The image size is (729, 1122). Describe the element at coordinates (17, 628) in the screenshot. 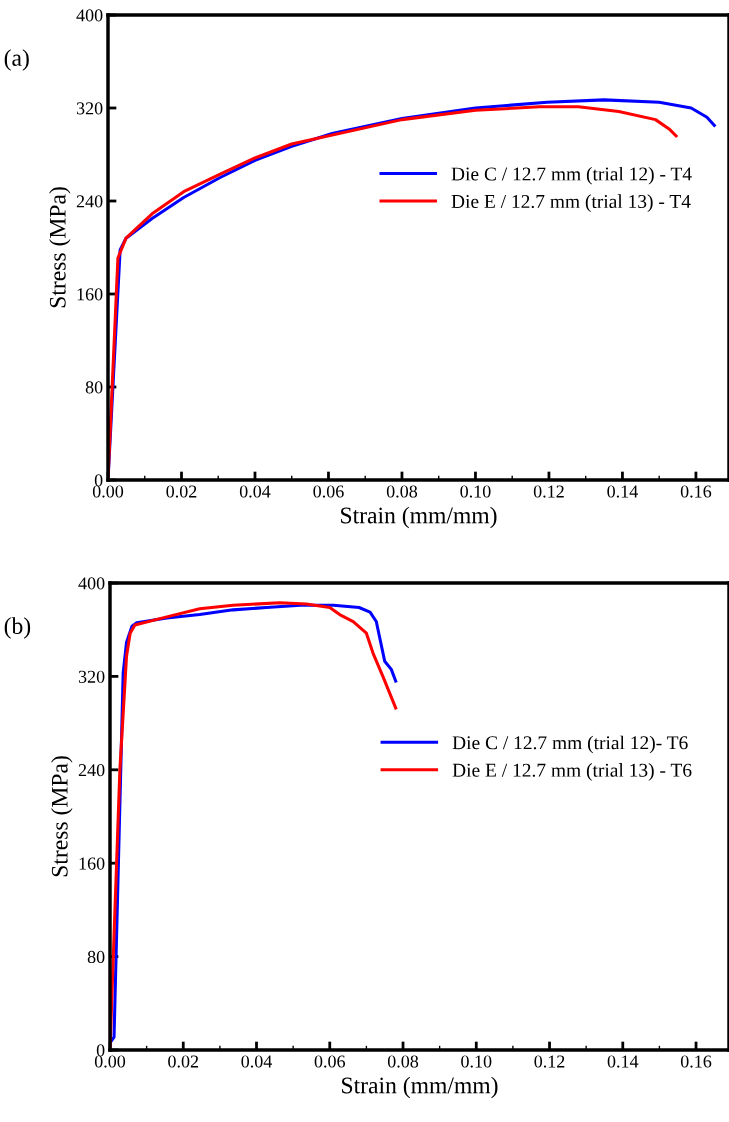

I see `text: (b)` at that location.